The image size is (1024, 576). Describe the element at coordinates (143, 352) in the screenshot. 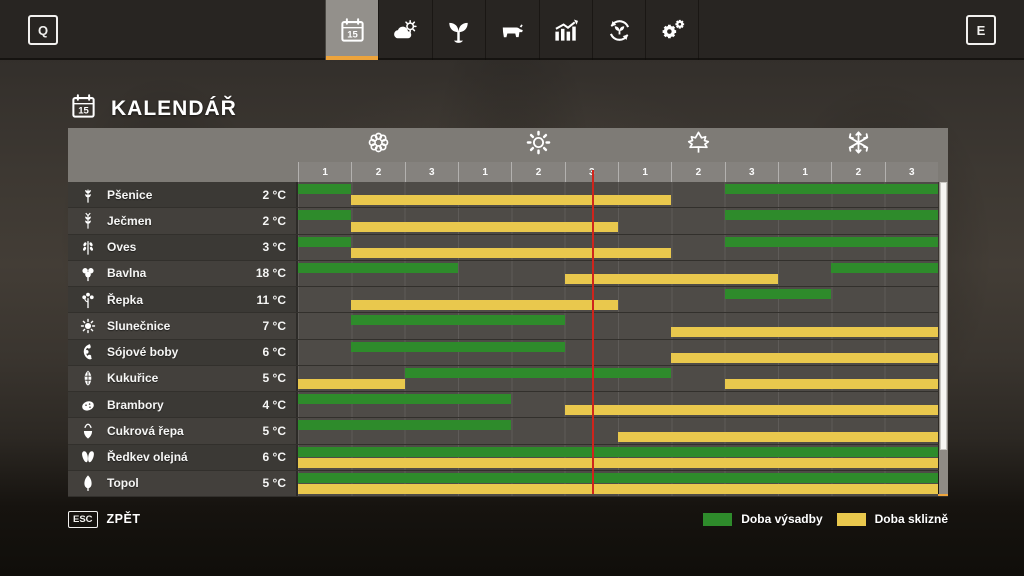

I see `crop-name: Sójové boby` at that location.